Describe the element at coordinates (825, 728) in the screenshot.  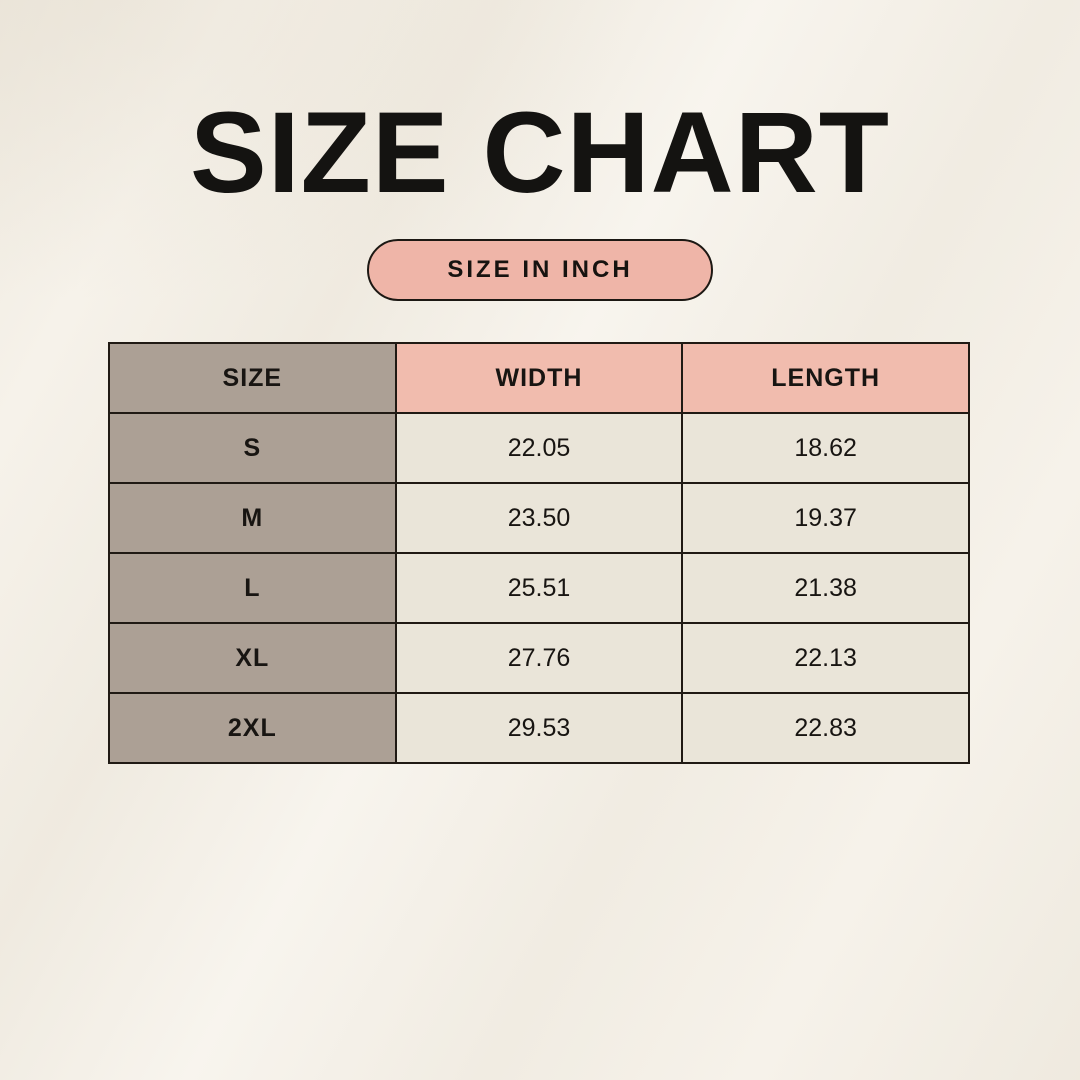
I see `cell-length: 22.83` at that location.